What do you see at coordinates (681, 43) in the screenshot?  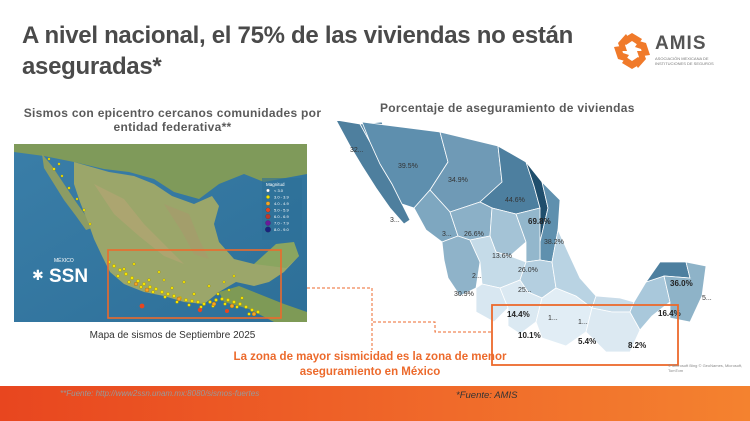 I see `logo-name: AMIS` at bounding box center [681, 43].